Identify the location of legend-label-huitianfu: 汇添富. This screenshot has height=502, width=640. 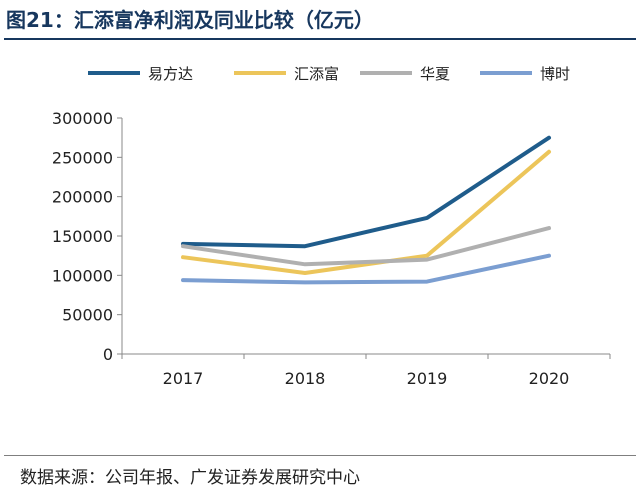
(317, 73).